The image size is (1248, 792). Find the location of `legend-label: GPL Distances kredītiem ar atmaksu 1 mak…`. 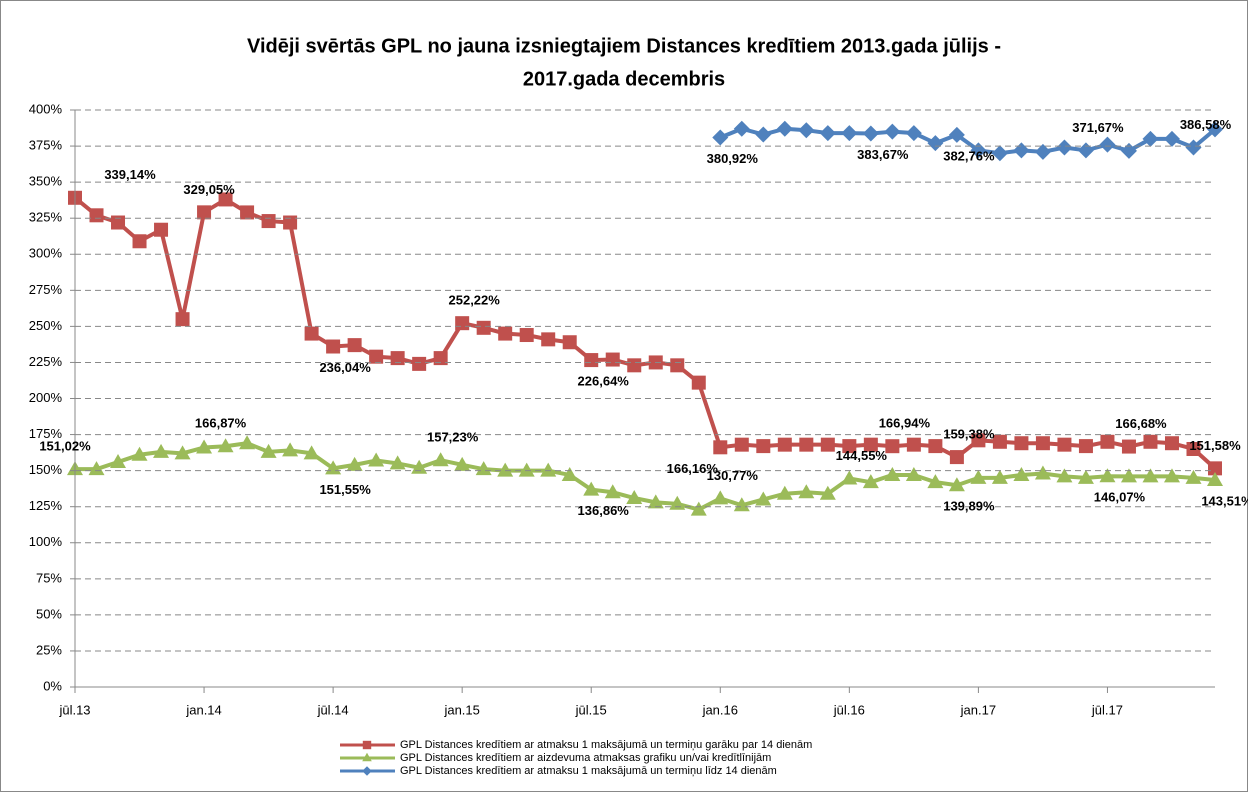

legend-label: GPL Distances kredītiem ar atmaksu 1 mak… is located at coordinates (606, 745).